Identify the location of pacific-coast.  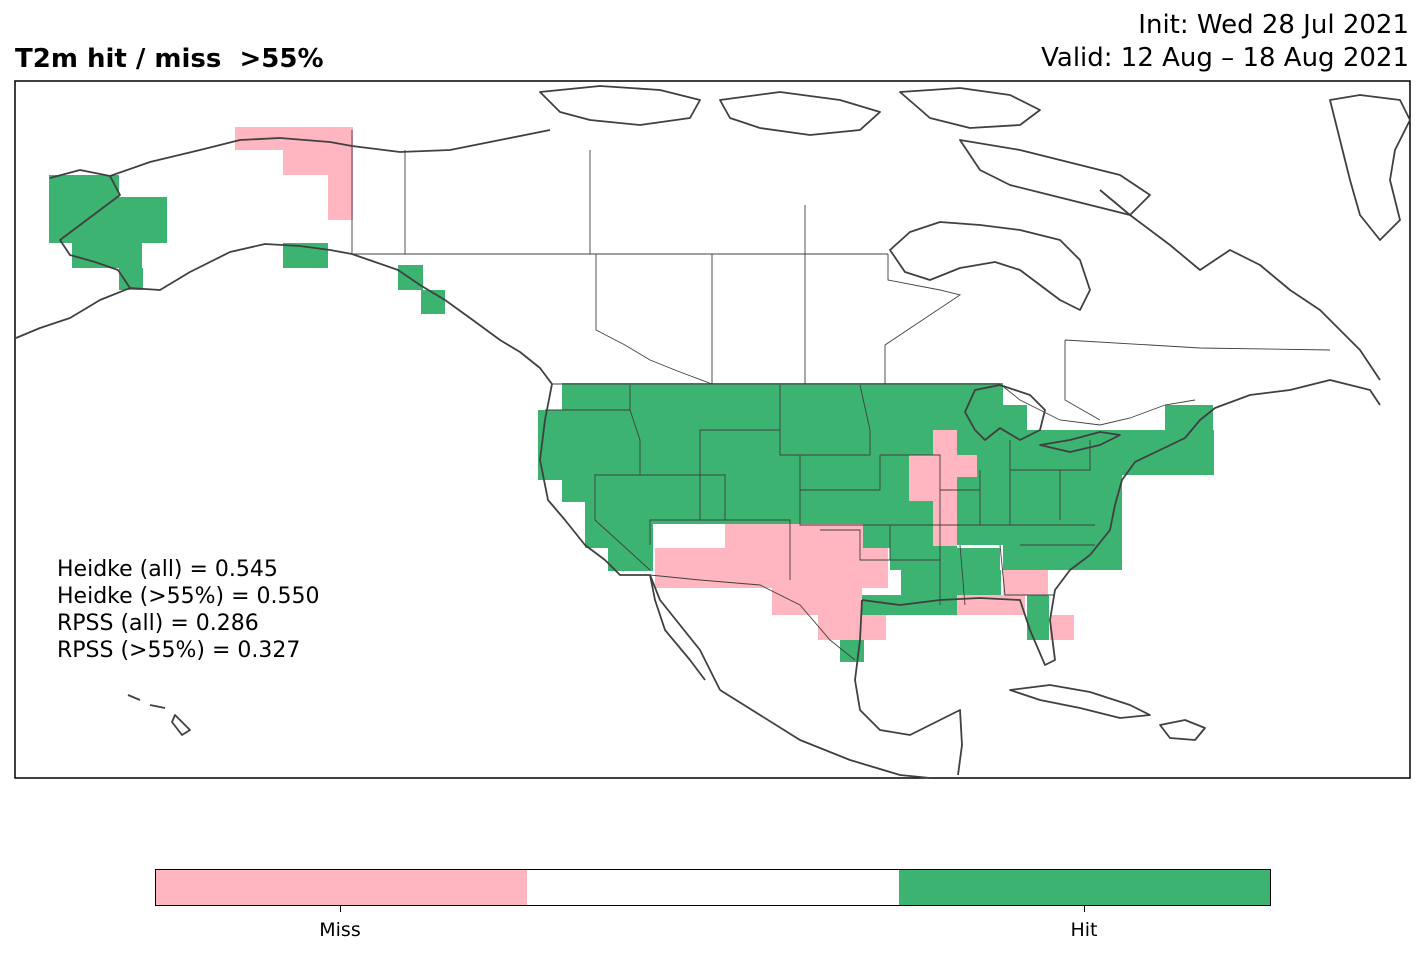
(630, 537).